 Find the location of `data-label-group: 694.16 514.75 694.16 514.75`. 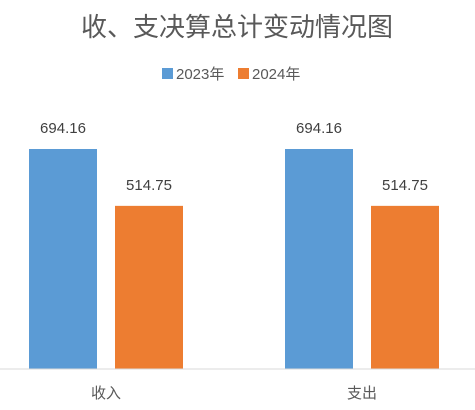

data-label-group: 694.16 514.75 694.16 514.75 is located at coordinates (234, 157).